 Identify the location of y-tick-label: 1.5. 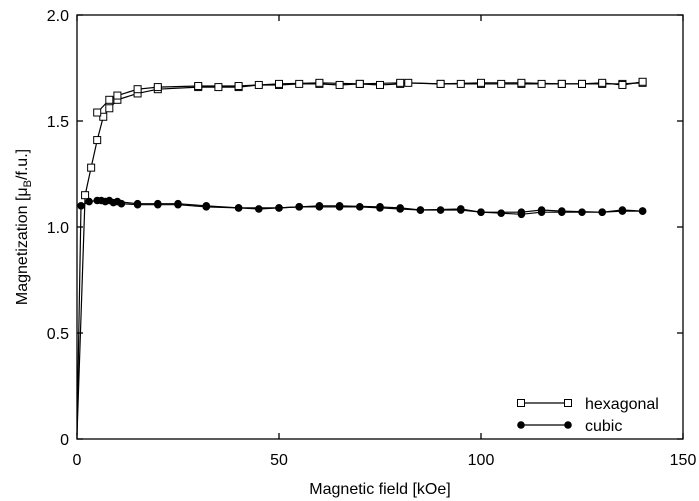
(58, 122).